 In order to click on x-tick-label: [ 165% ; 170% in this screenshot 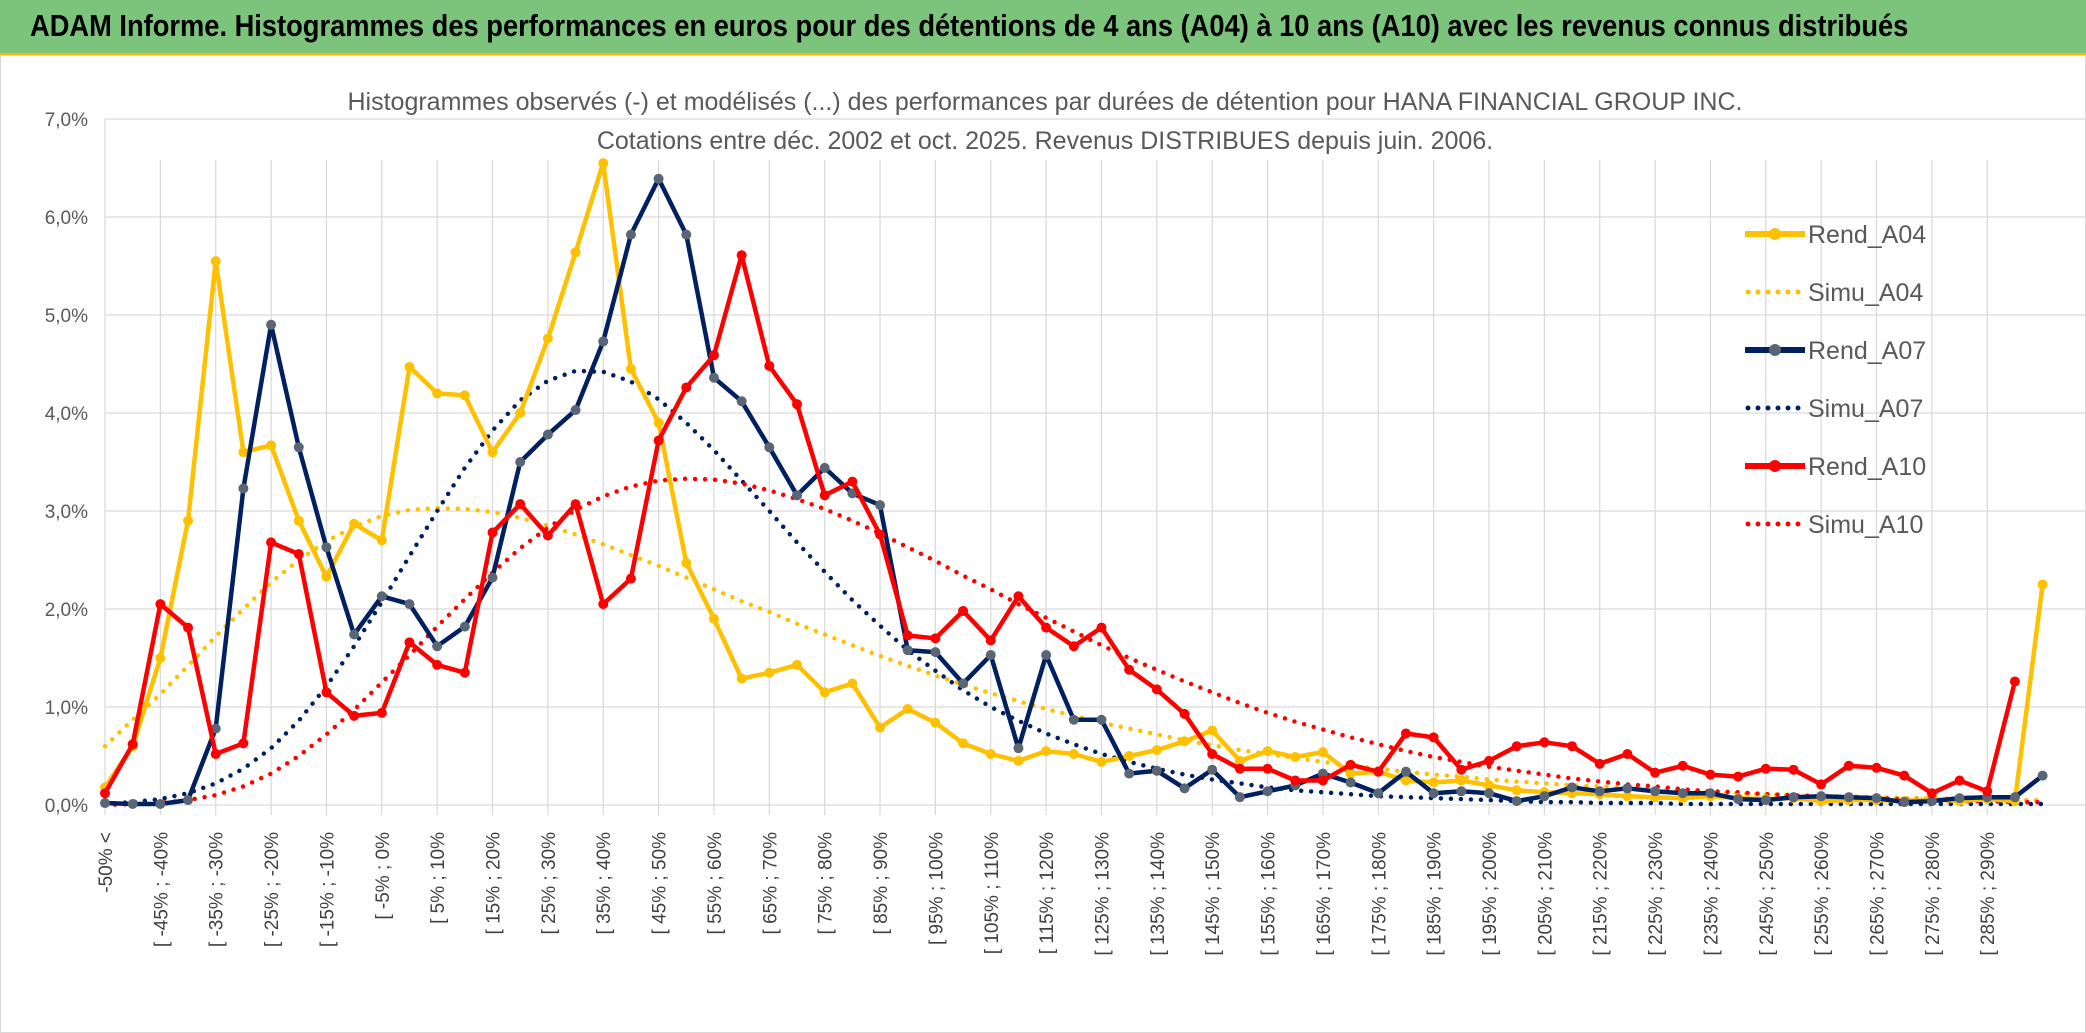, I will do `click(1324, 894)`.